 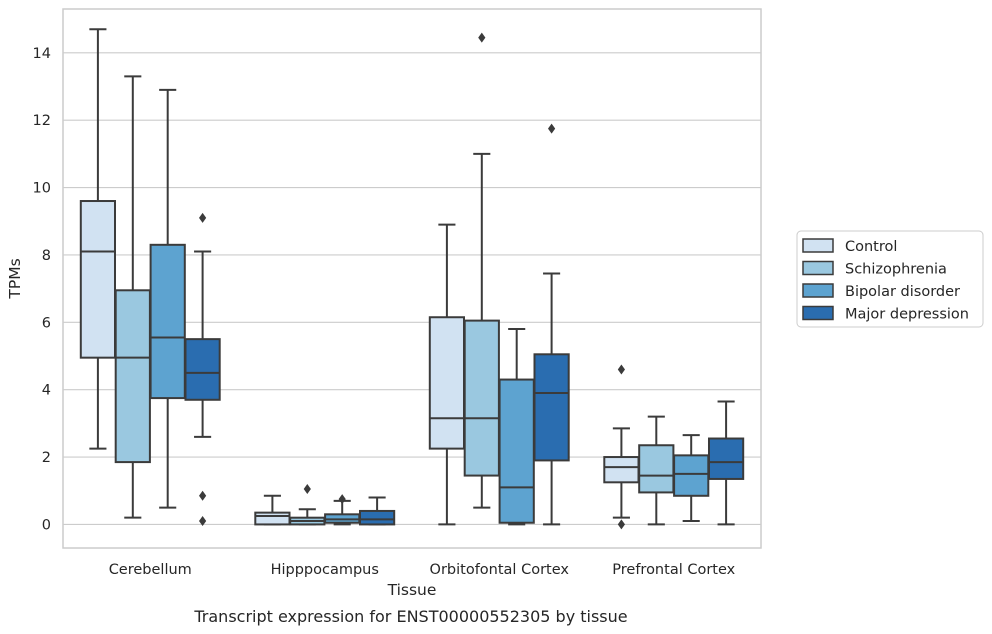 I want to click on x-tick-label: Hipppocampus, so click(x=325, y=570).